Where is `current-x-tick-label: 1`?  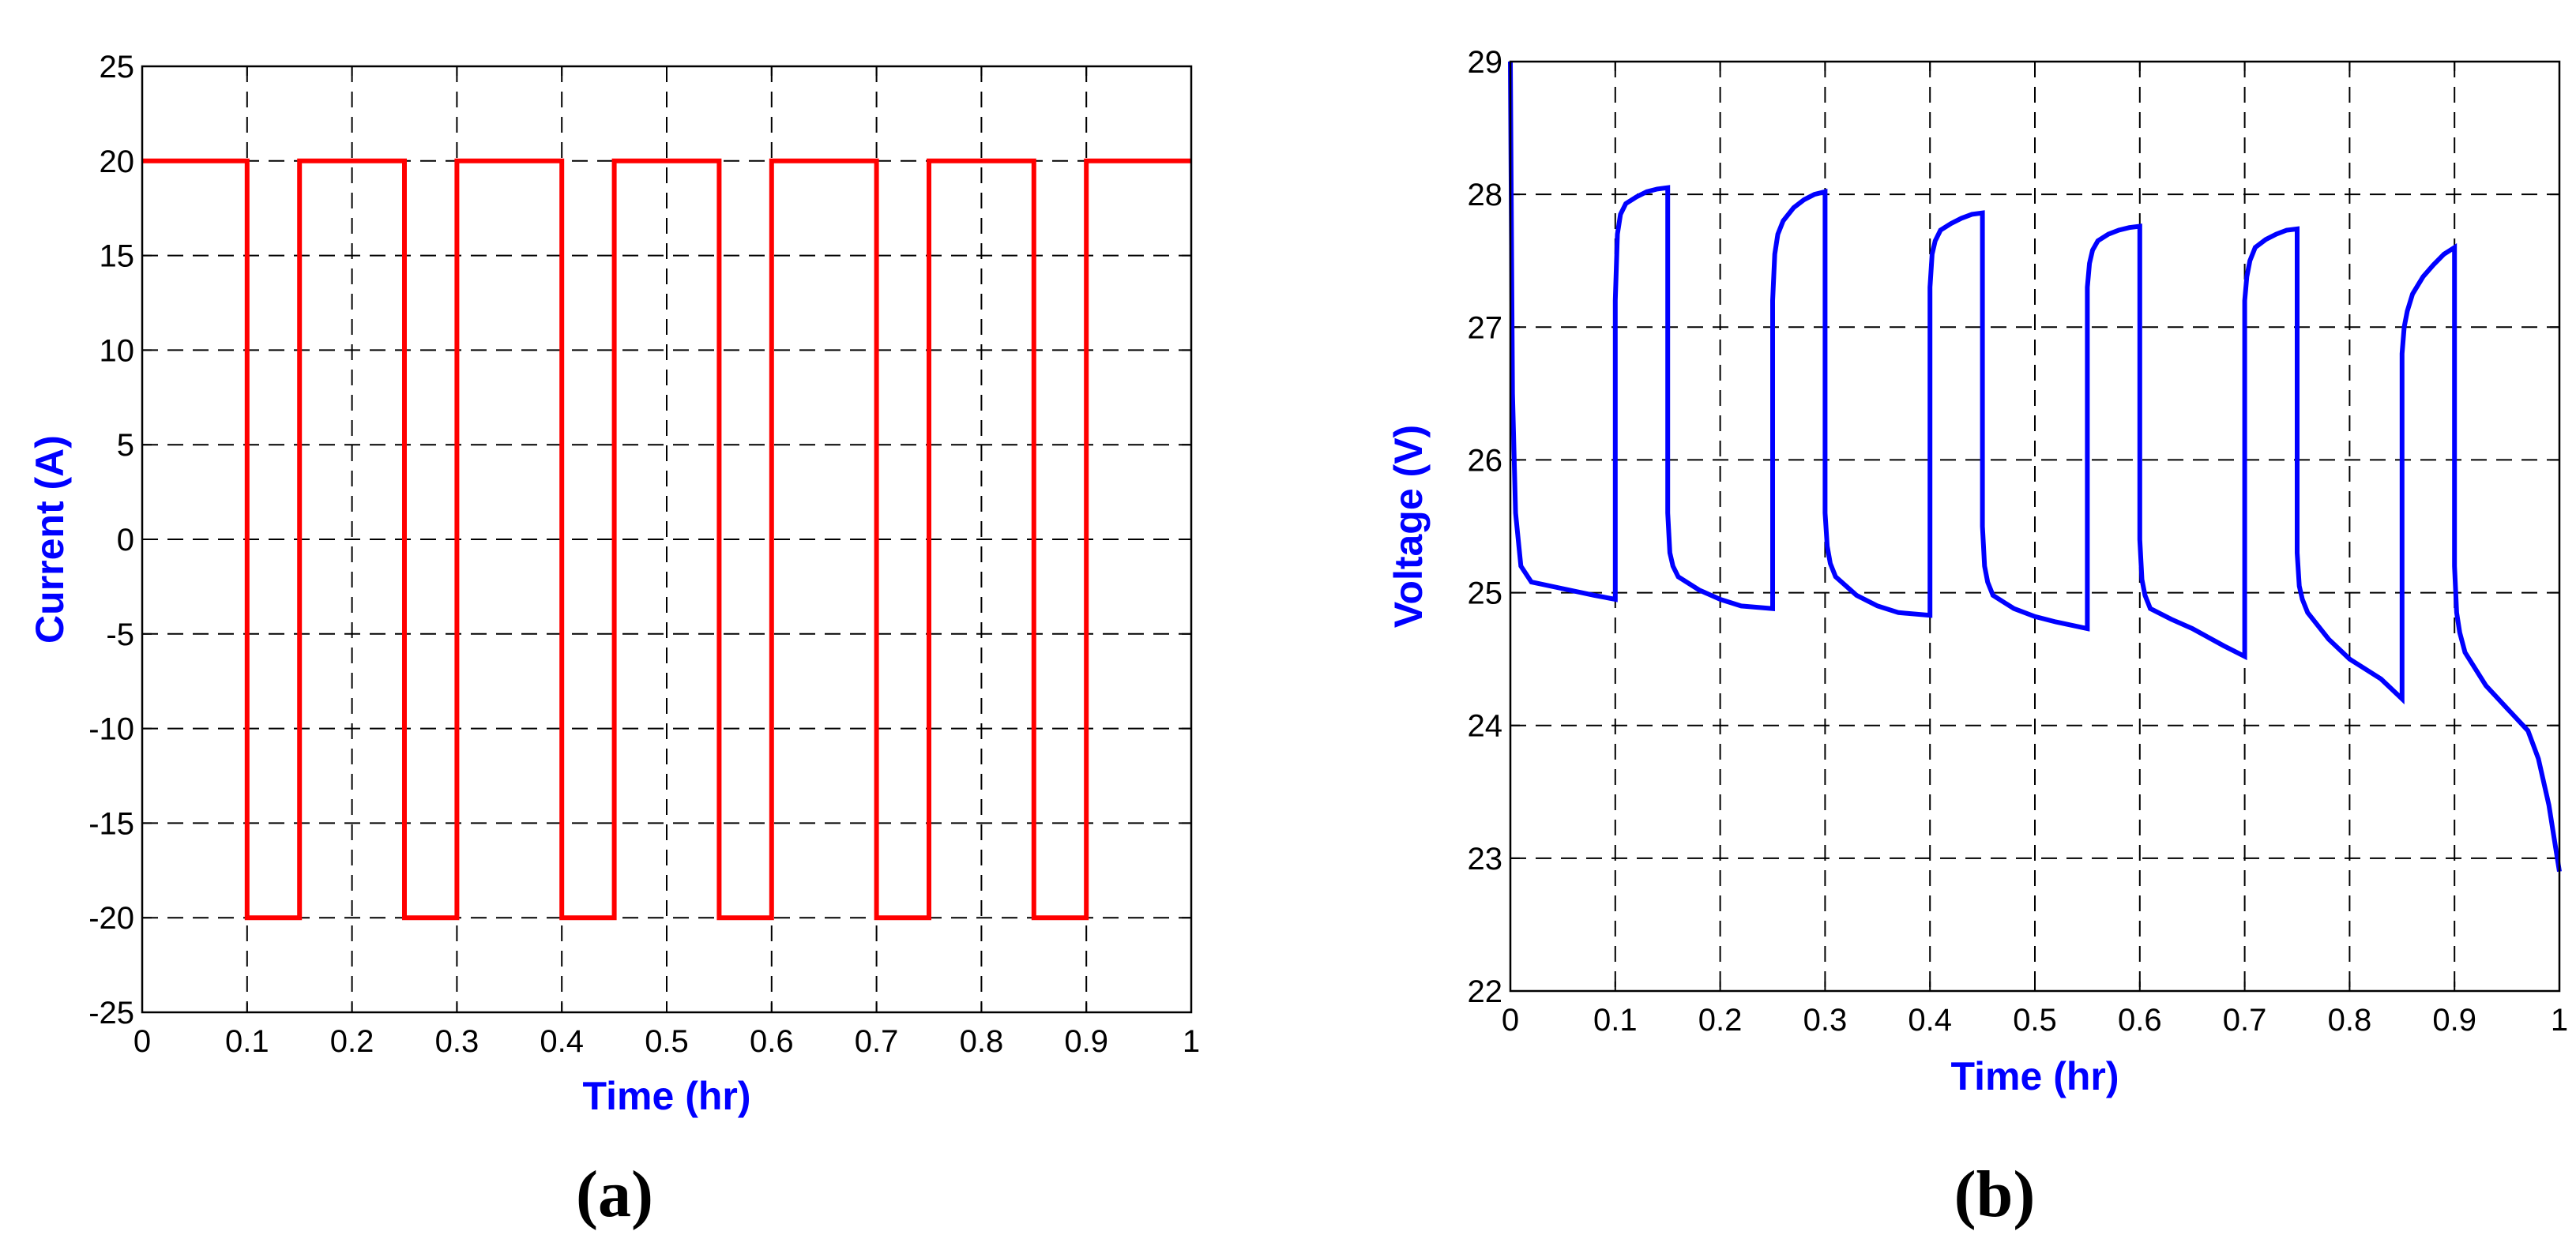
current-x-tick-label: 1 is located at coordinates (1191, 1041).